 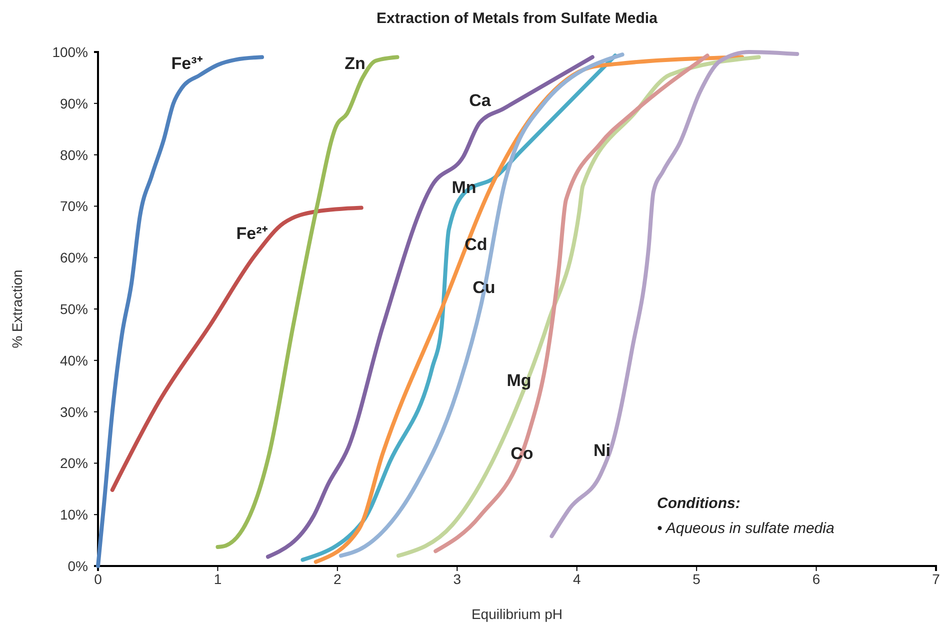 What do you see at coordinates (74, 206) in the screenshot?
I see `y-tick-label: 70%` at bounding box center [74, 206].